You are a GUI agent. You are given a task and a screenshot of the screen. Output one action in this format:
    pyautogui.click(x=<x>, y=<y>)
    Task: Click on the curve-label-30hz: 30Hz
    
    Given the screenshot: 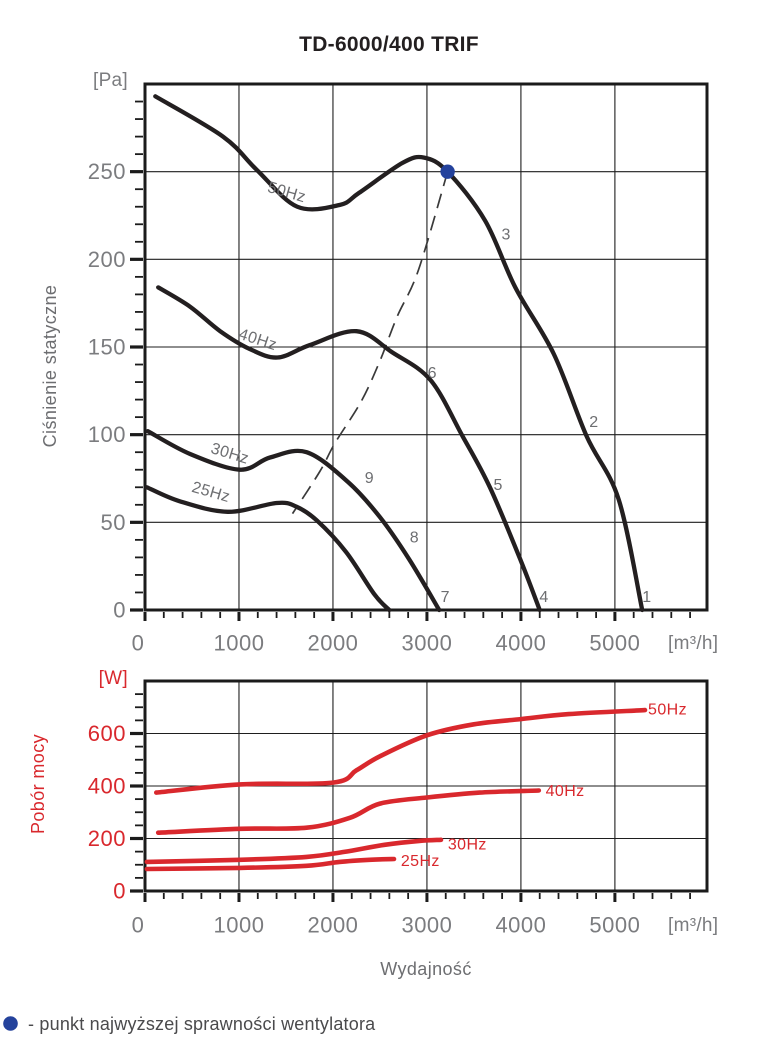 What is the action you would take?
    pyautogui.click(x=467, y=844)
    